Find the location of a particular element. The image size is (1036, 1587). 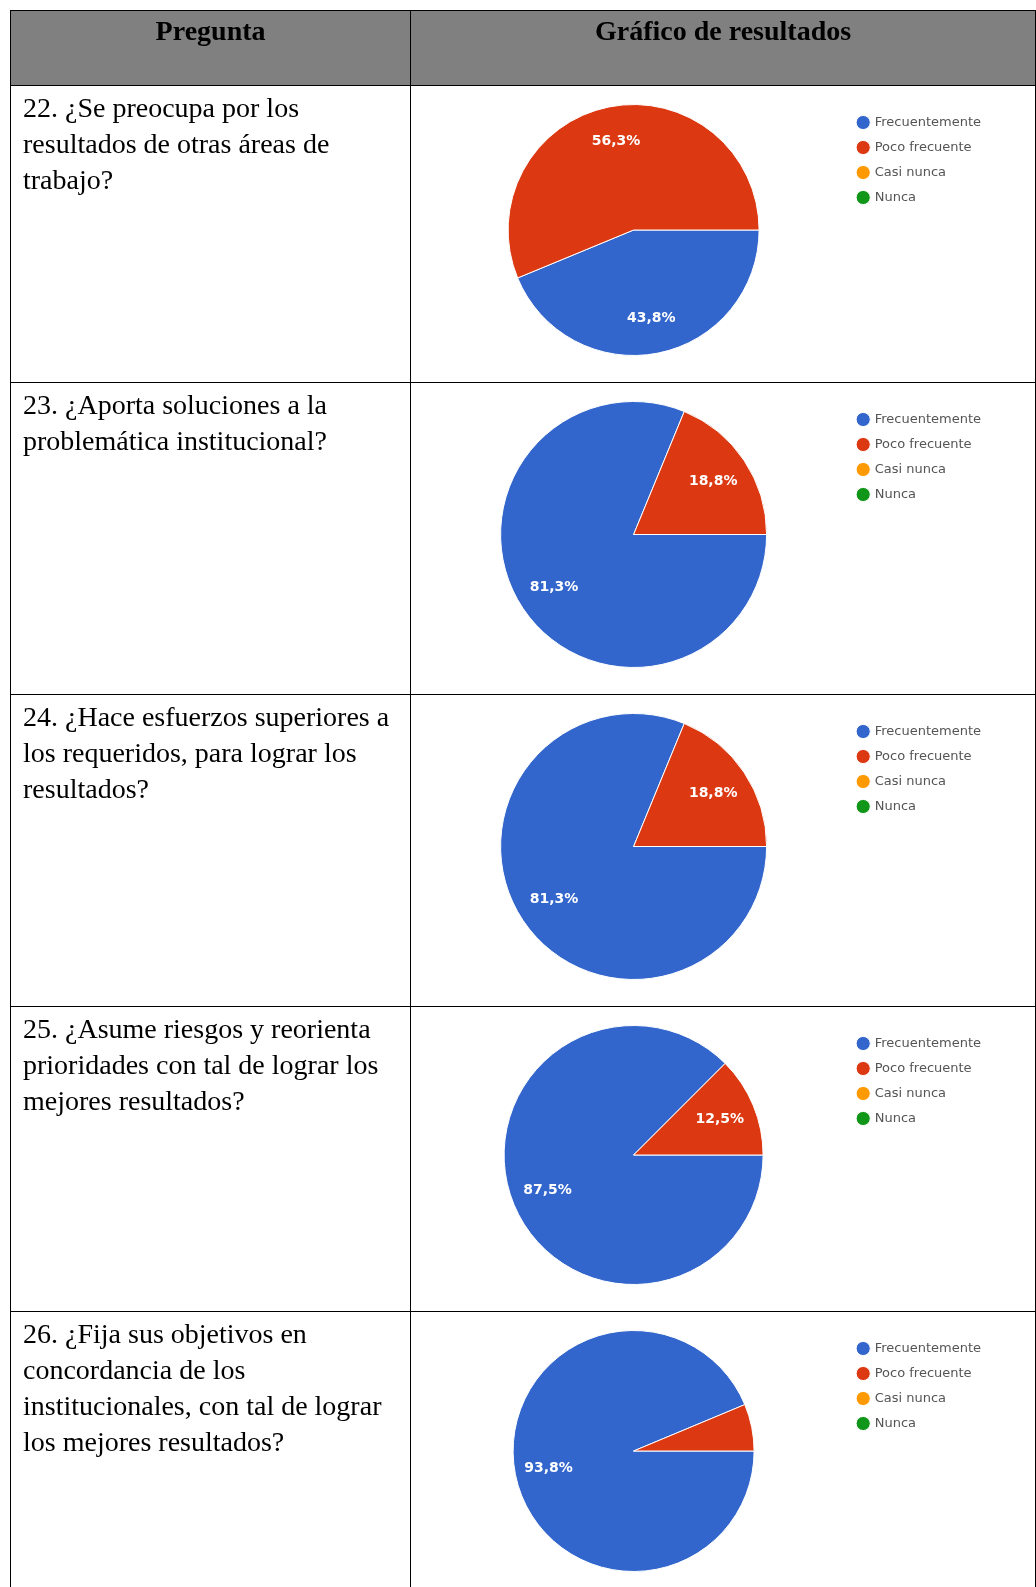

data-label: 43,8% is located at coordinates (651, 317).